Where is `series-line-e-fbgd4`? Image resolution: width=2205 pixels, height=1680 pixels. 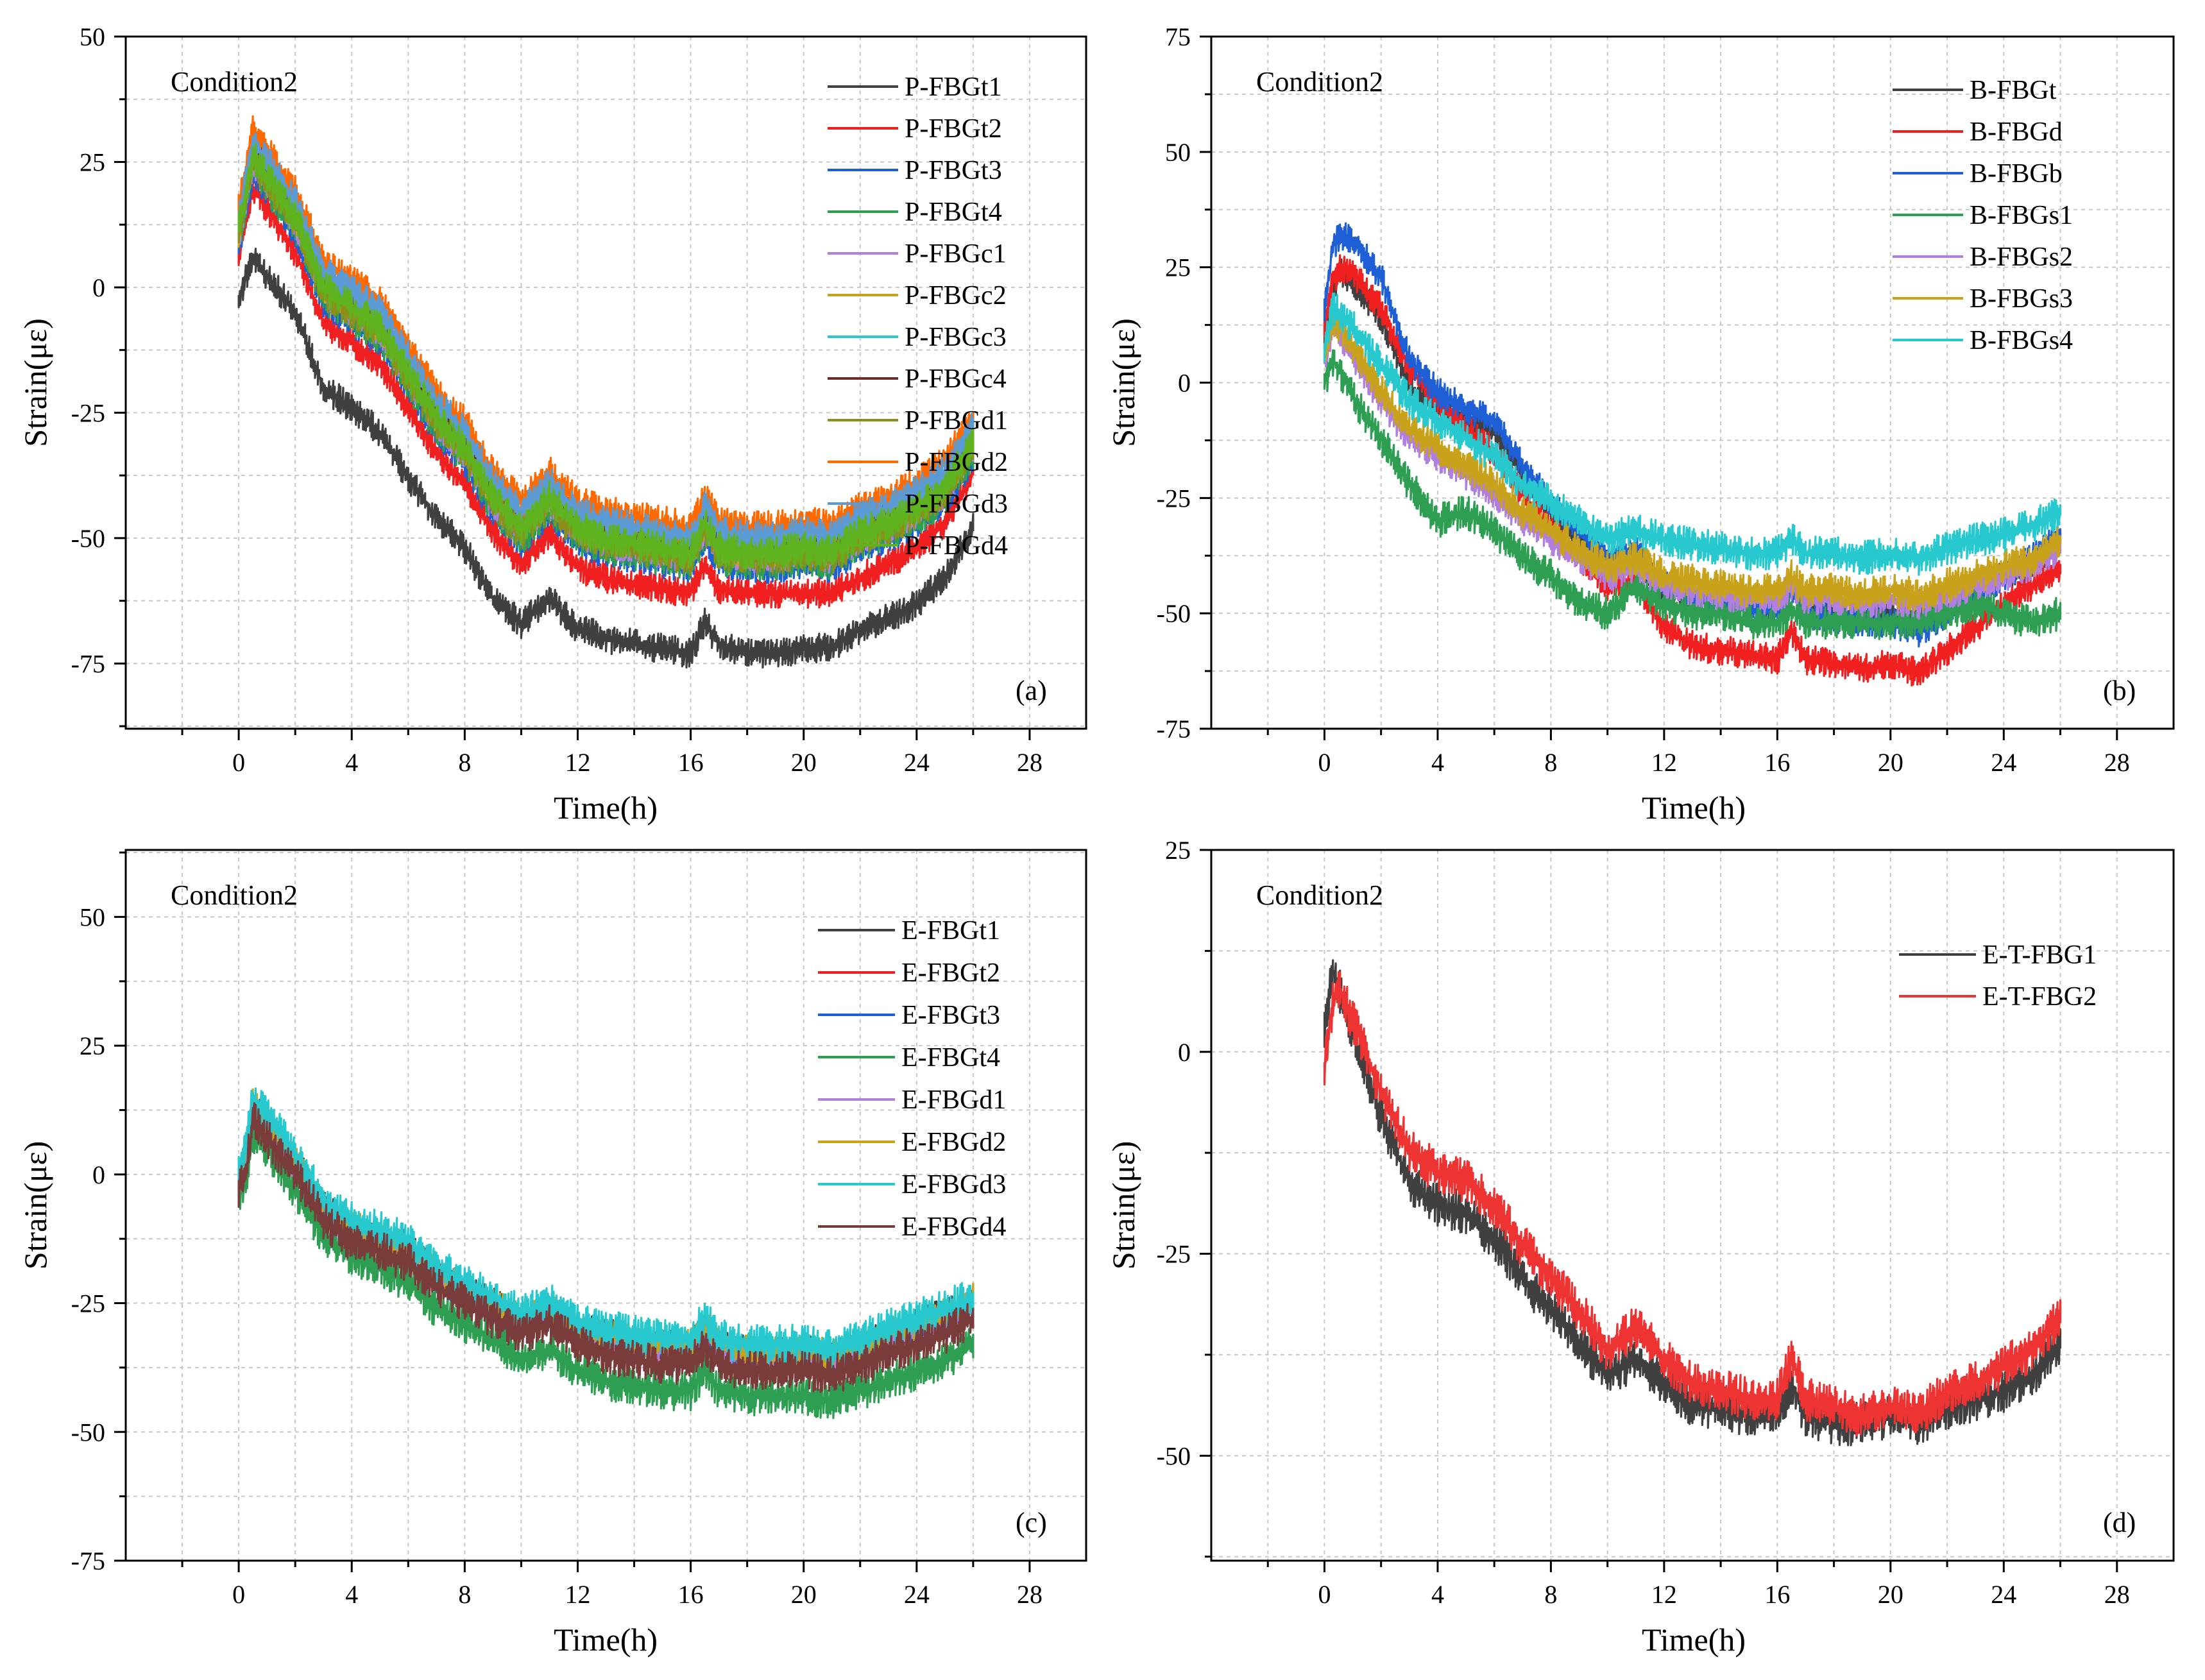 series-line-e-fbgd4 is located at coordinates (606, 1248).